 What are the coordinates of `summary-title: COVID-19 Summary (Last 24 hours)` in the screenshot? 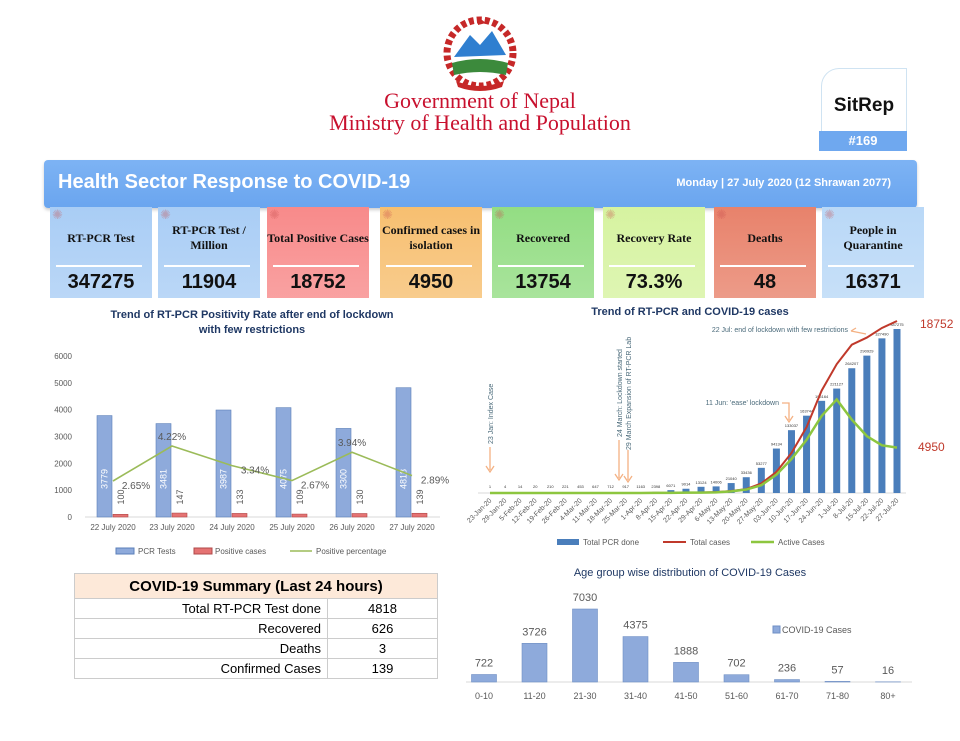 It's located at (256, 586).